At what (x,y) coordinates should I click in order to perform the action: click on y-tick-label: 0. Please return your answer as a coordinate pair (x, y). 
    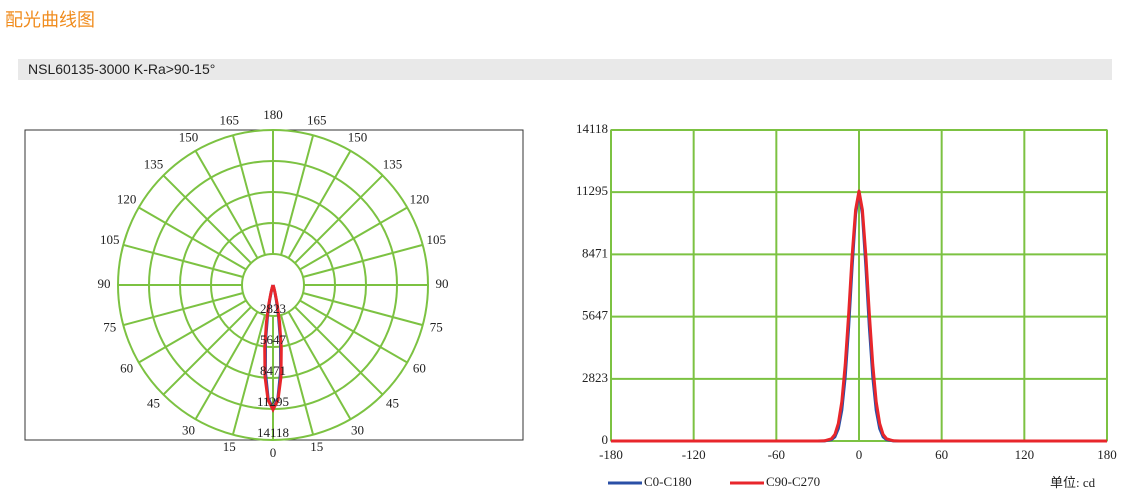
    Looking at the image, I should click on (605, 439).